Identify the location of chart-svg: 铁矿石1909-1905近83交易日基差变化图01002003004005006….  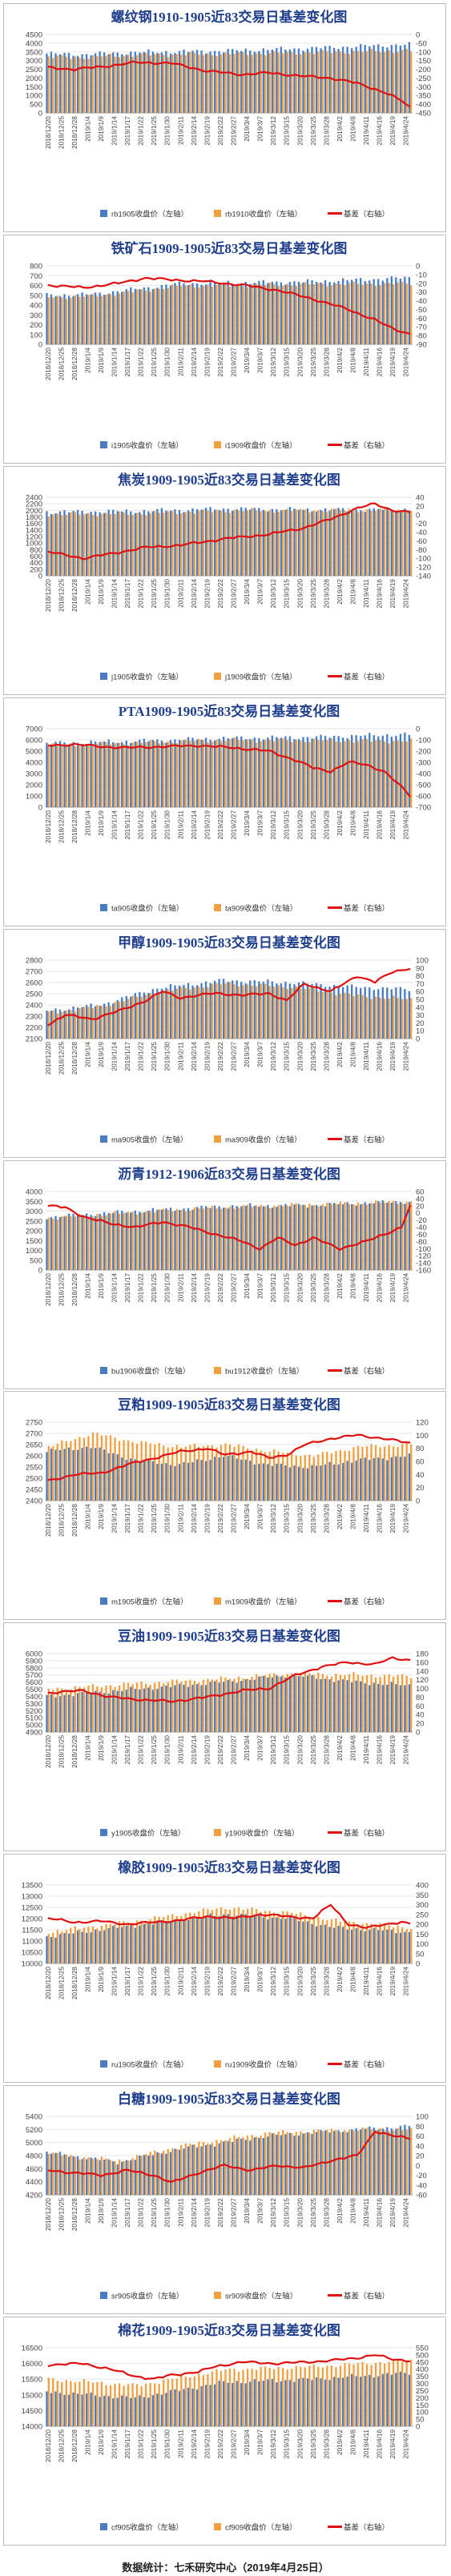
(228, 345).